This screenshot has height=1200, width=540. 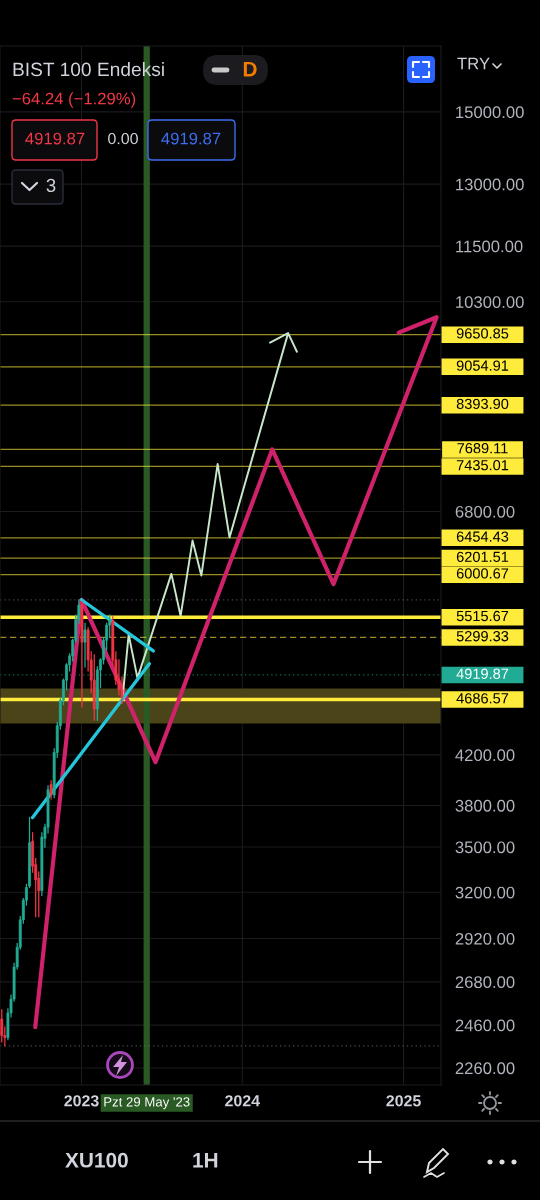 I want to click on ref-line-label: 9054.91, so click(x=482, y=365).